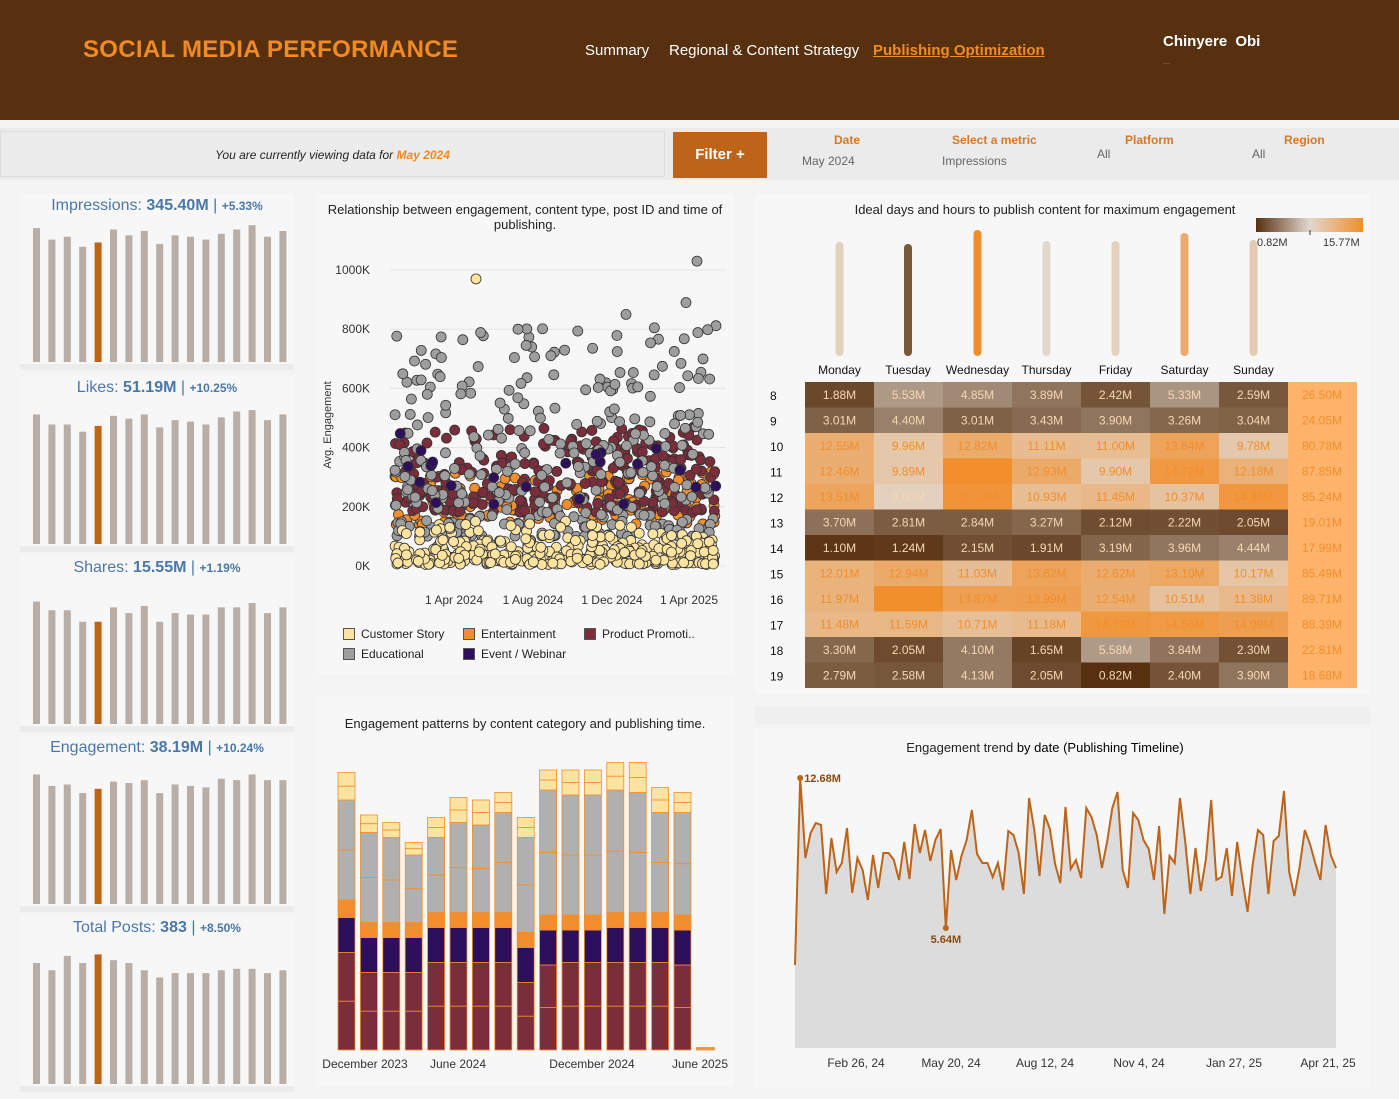 The height and width of the screenshot is (1099, 1399). I want to click on heatmap-cell-value: 2.15M, so click(977, 548).